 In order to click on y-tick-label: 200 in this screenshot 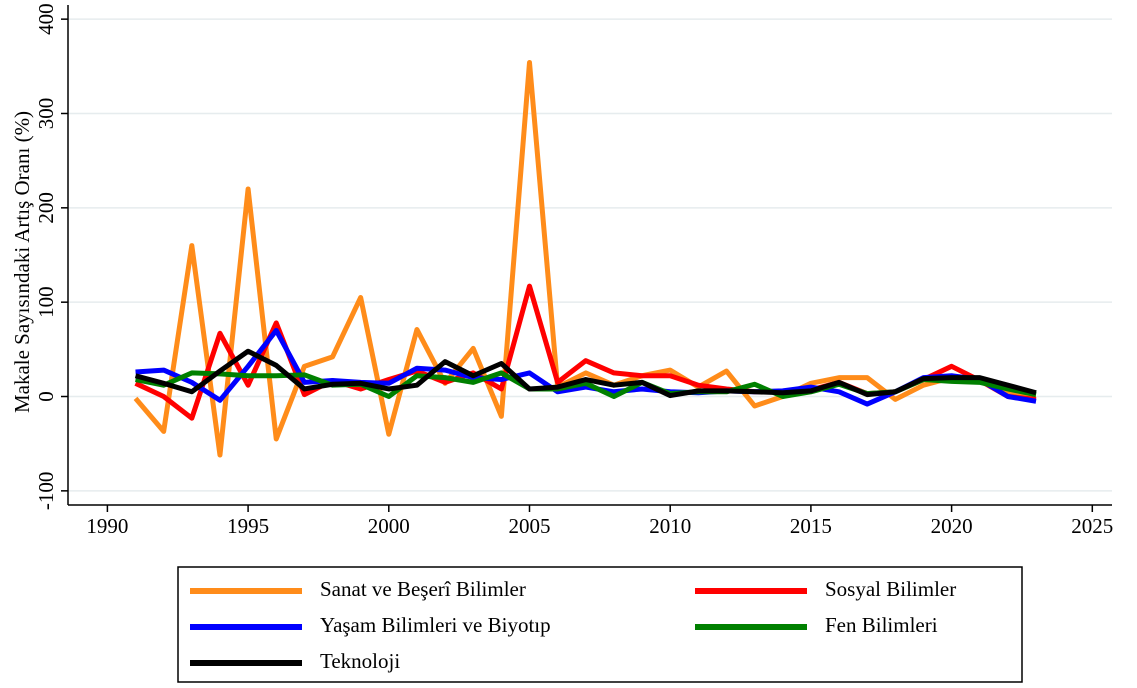, I will do `click(46, 208)`.